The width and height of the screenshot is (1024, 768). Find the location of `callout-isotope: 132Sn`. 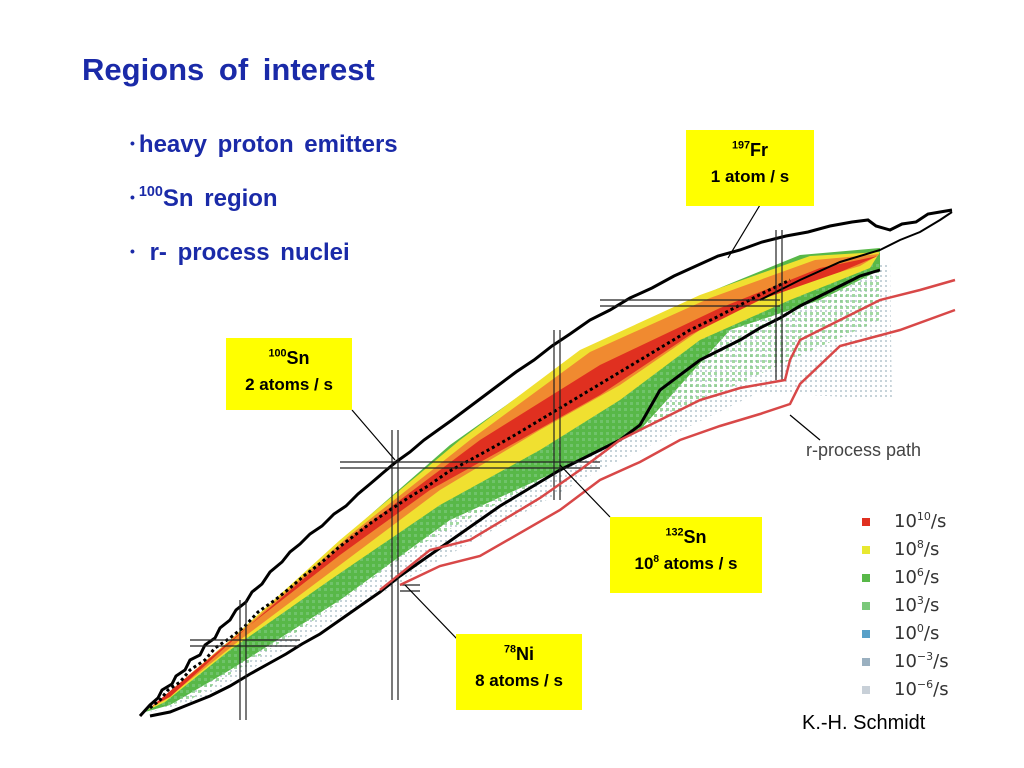

callout-isotope: 132Sn is located at coordinates (686, 537).